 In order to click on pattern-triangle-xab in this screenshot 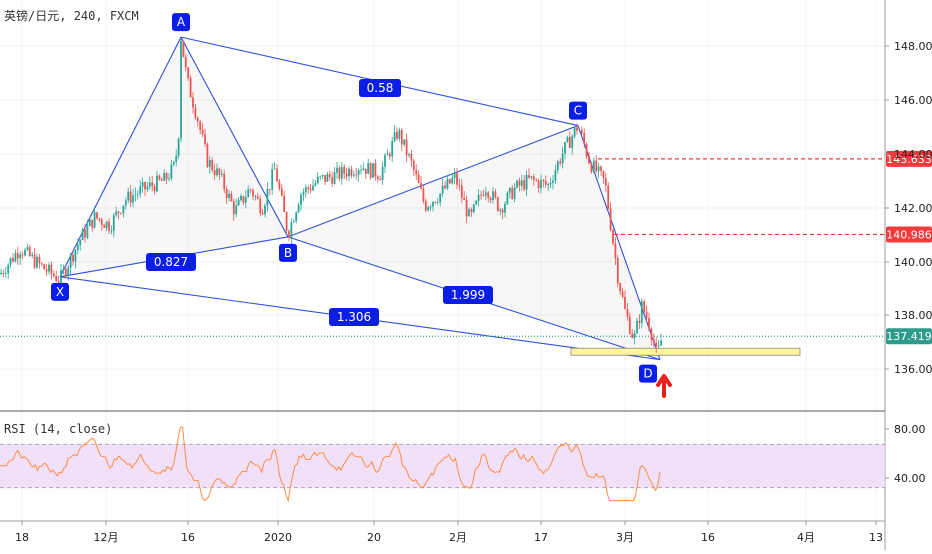, I will do `click(174, 157)`.